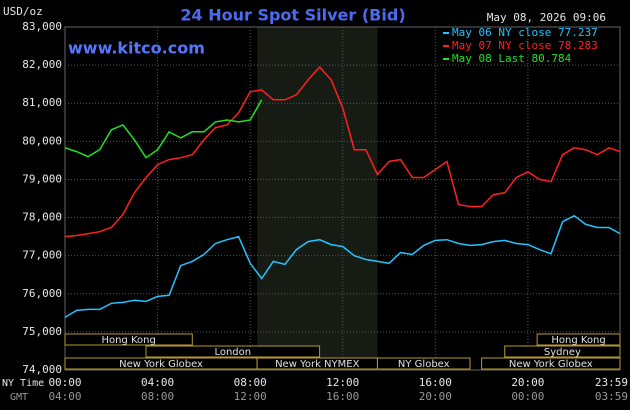  What do you see at coordinates (525, 45) in the screenshot?
I see `legend-label: May 07 NY close 78.283` at bounding box center [525, 45].